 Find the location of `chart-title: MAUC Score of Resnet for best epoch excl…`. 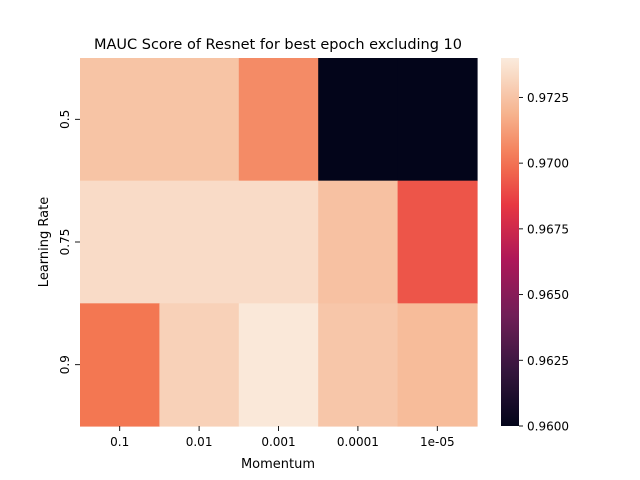

chart-title: MAUC Score of Resnet for best epoch excl… is located at coordinates (278, 45).